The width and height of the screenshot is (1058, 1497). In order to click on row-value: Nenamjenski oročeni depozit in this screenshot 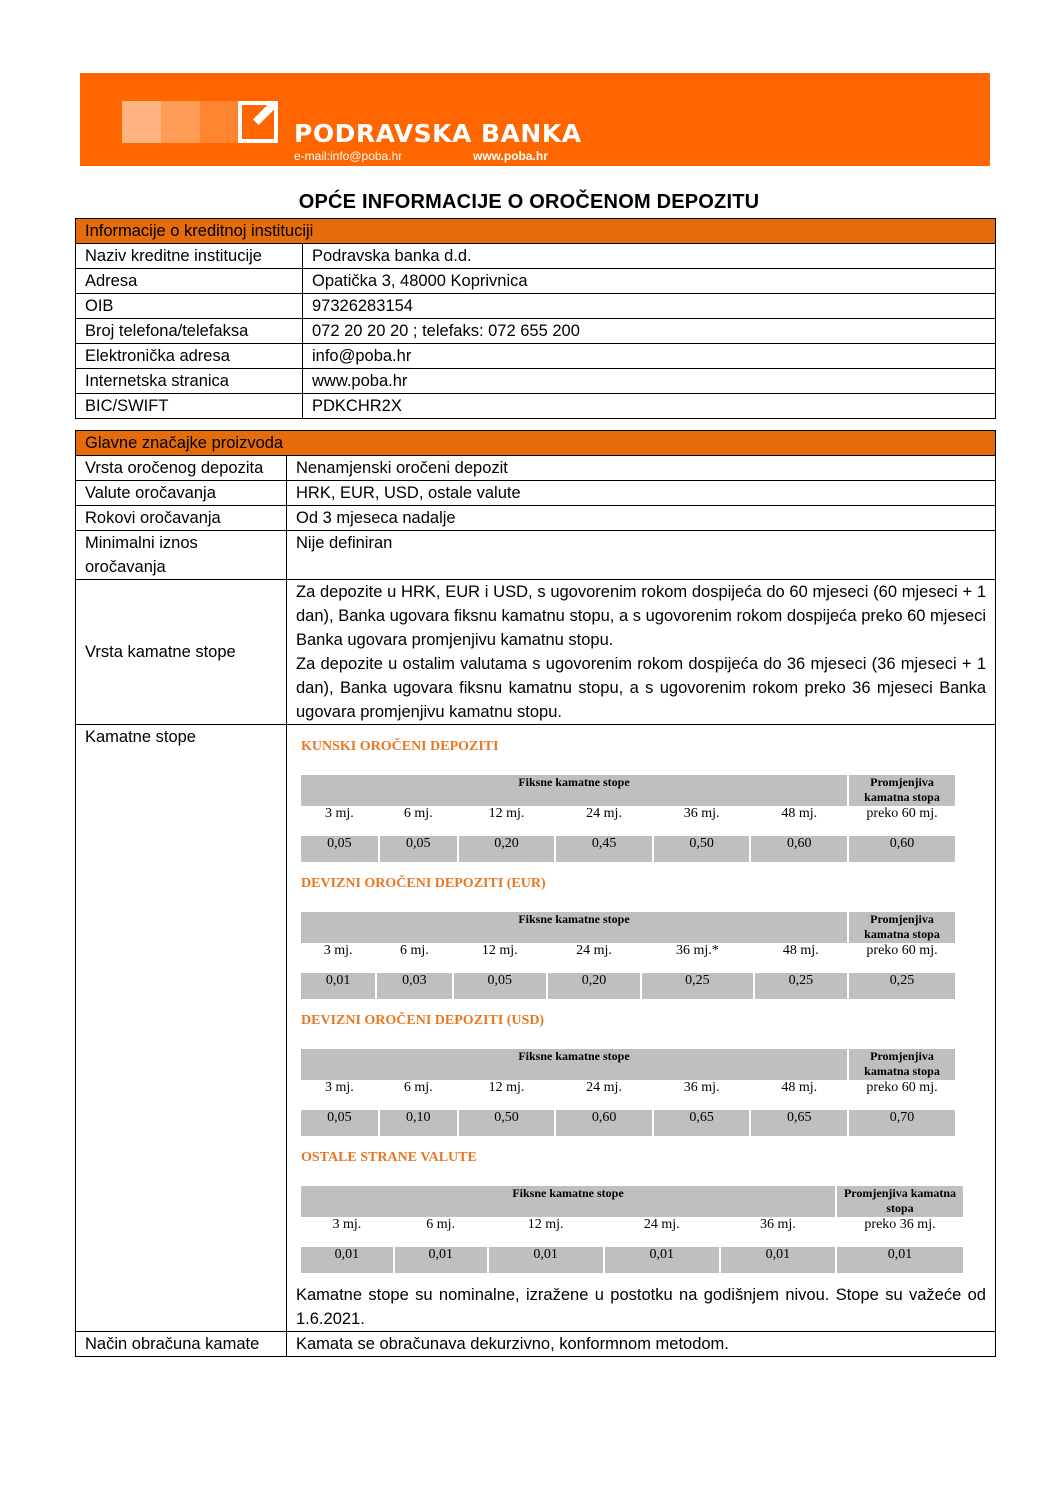, I will do `click(641, 468)`.